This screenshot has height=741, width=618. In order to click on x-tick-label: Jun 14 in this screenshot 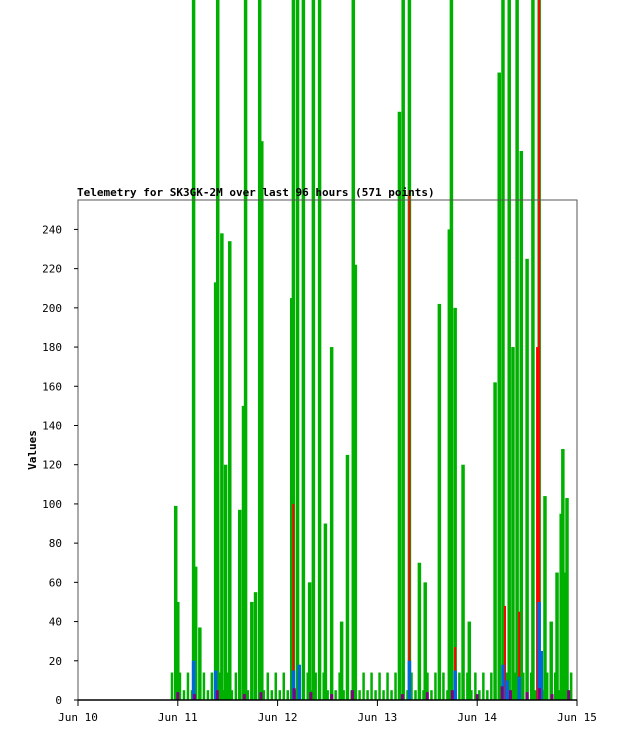, I will do `click(477, 717)`.